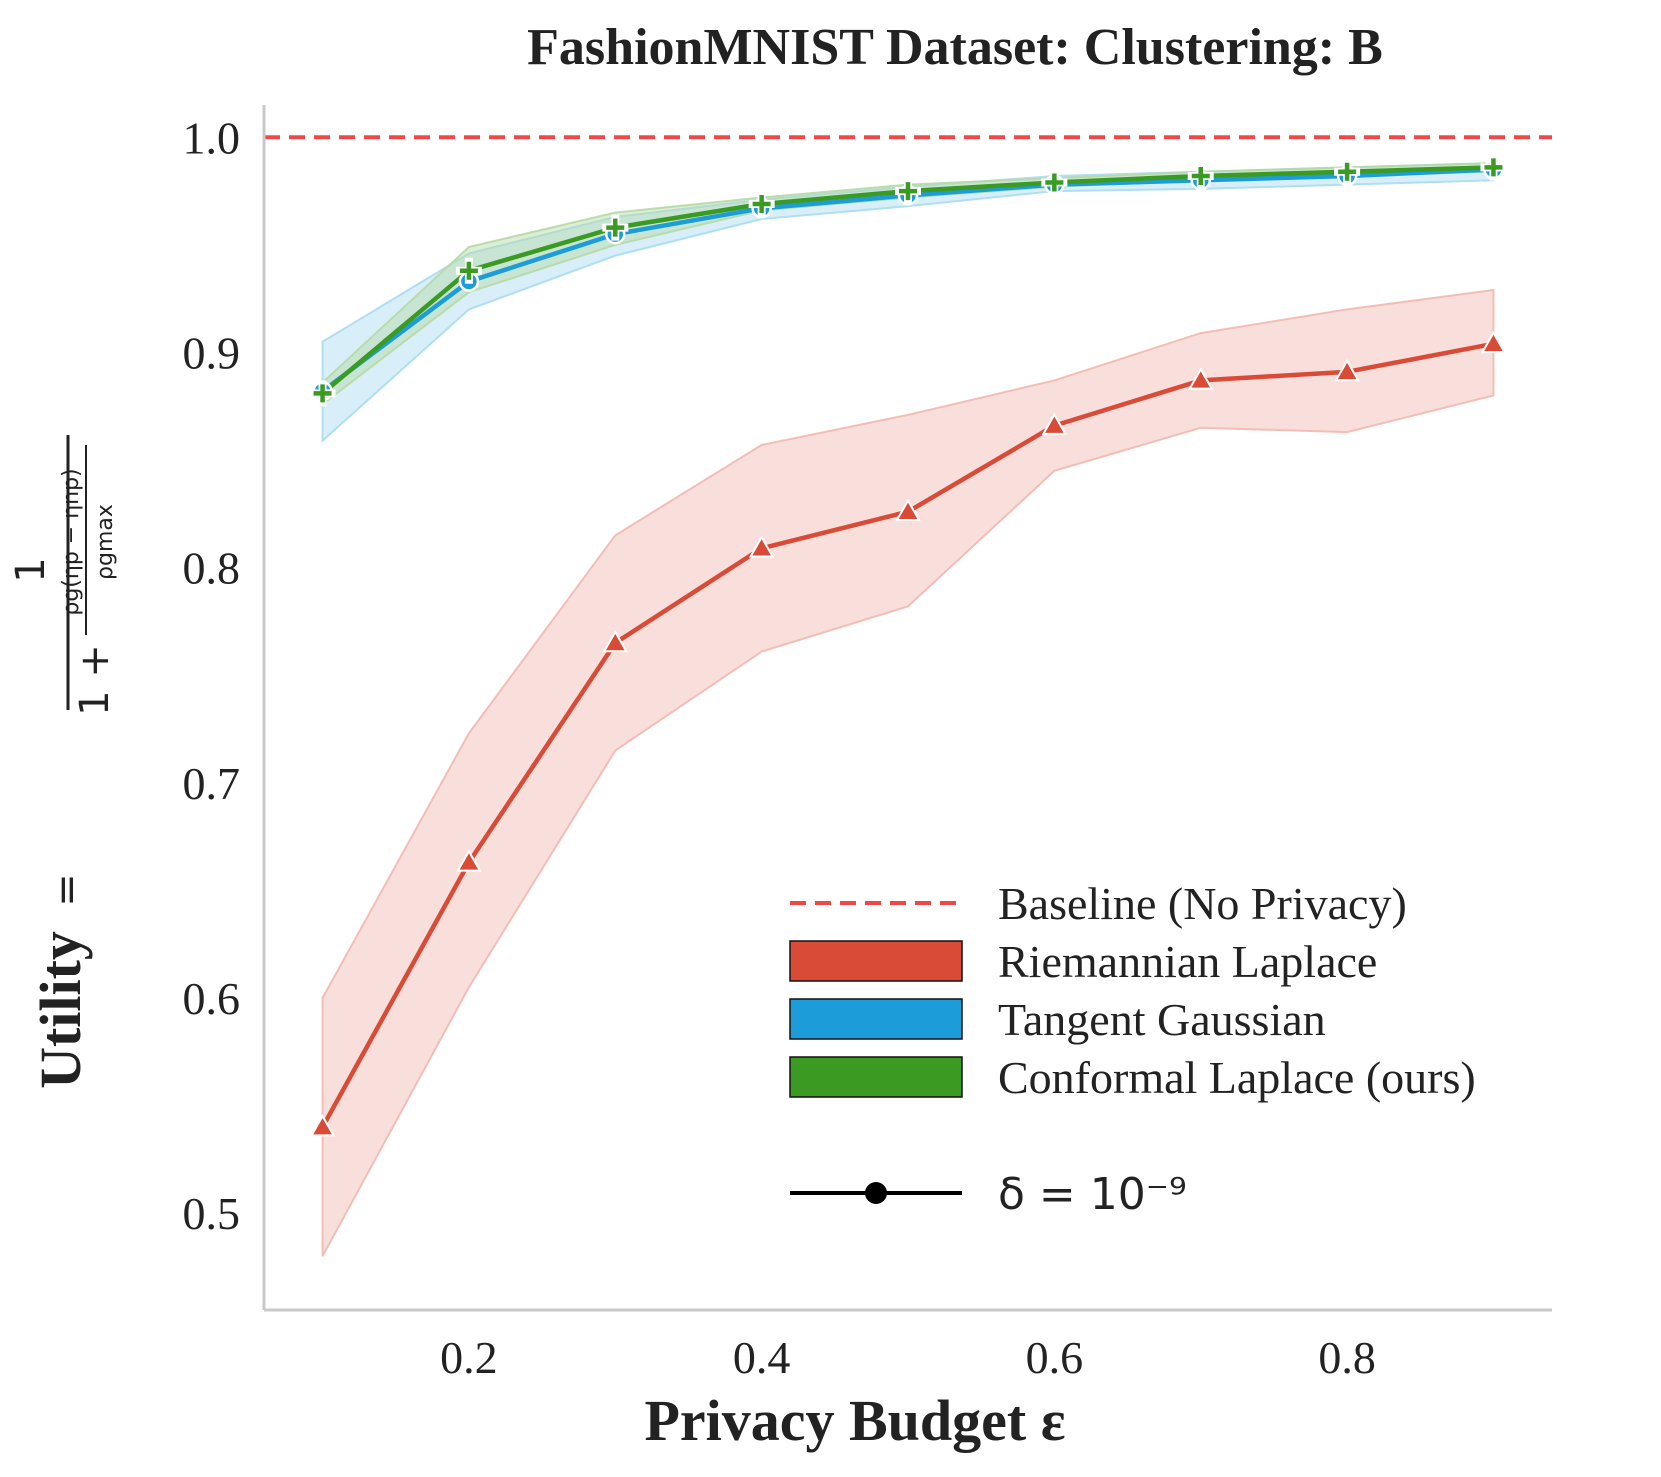  Describe the element at coordinates (67, 890) in the screenshot. I see `y-axis-label-equals: =` at that location.